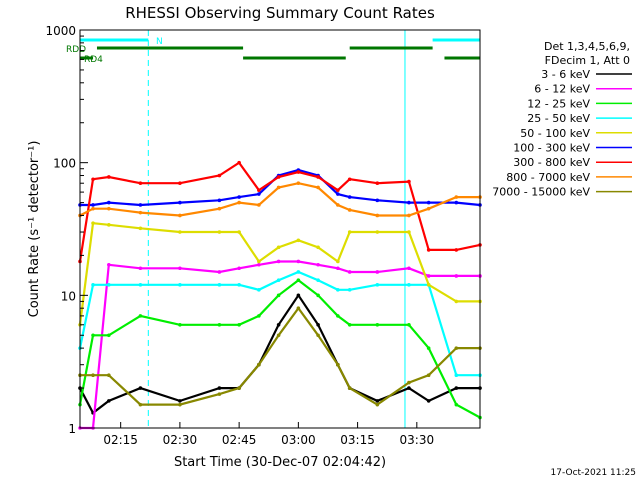 The image size is (640, 480). I want to click on legend-label: 25 - 50 keV, so click(558, 118).